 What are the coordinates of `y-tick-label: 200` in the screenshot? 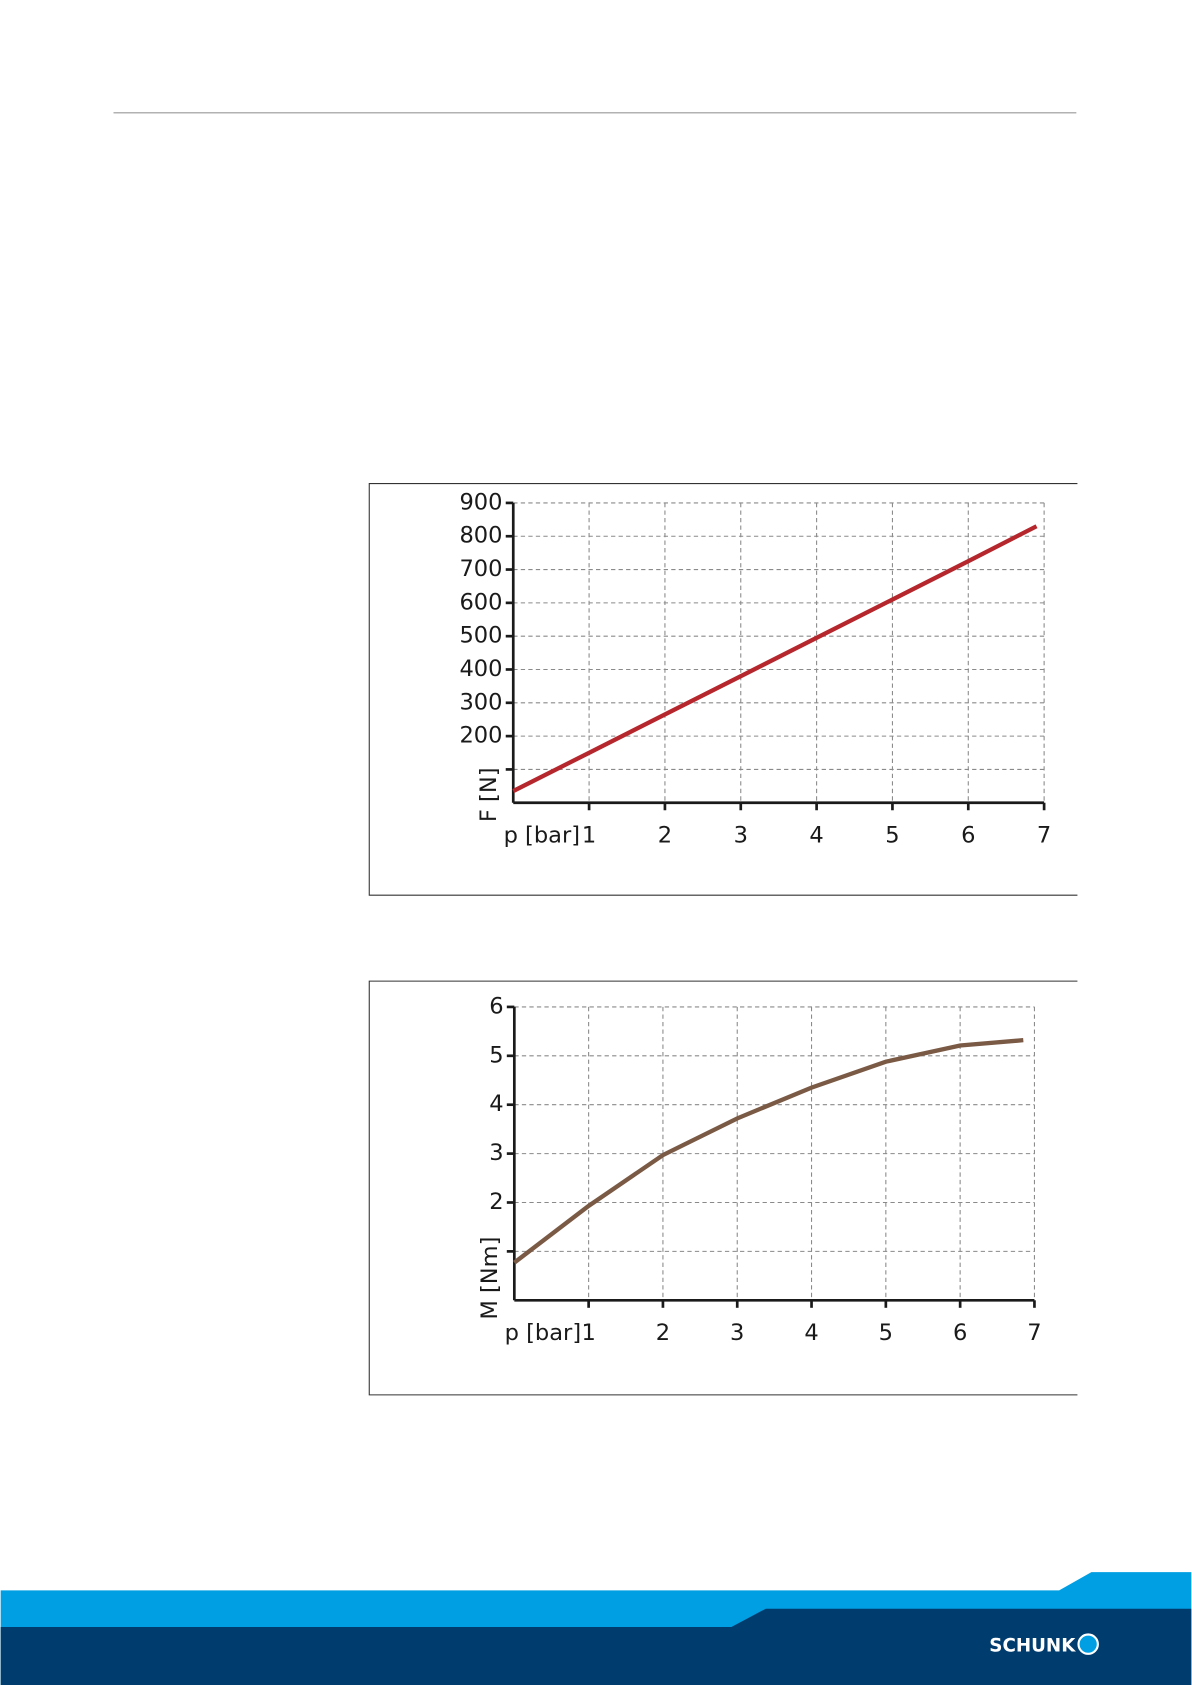 It's located at (480, 736).